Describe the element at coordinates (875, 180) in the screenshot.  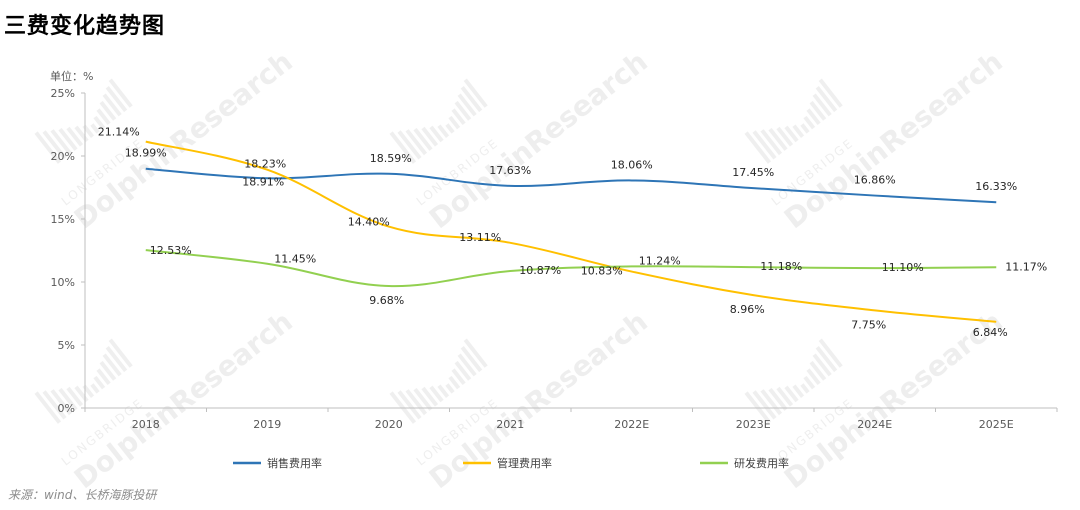
I see `data-label: 16.86%` at that location.